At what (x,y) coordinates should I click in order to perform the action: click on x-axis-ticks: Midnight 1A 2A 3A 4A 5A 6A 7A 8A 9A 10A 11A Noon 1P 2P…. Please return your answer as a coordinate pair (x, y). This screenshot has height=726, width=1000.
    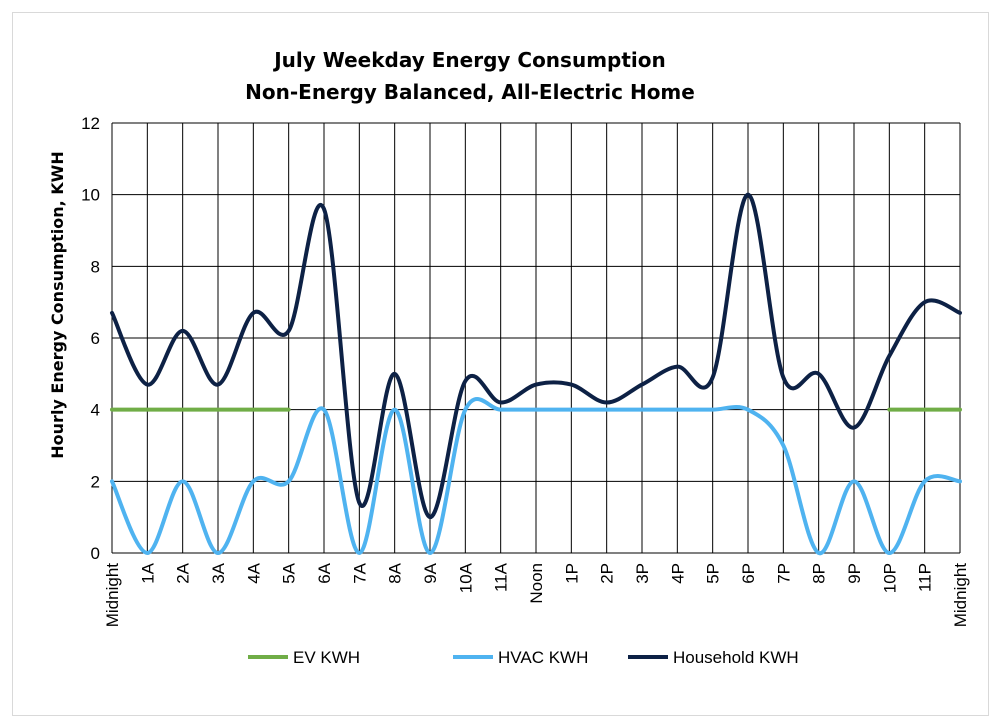
    Looking at the image, I should click on (536, 594).